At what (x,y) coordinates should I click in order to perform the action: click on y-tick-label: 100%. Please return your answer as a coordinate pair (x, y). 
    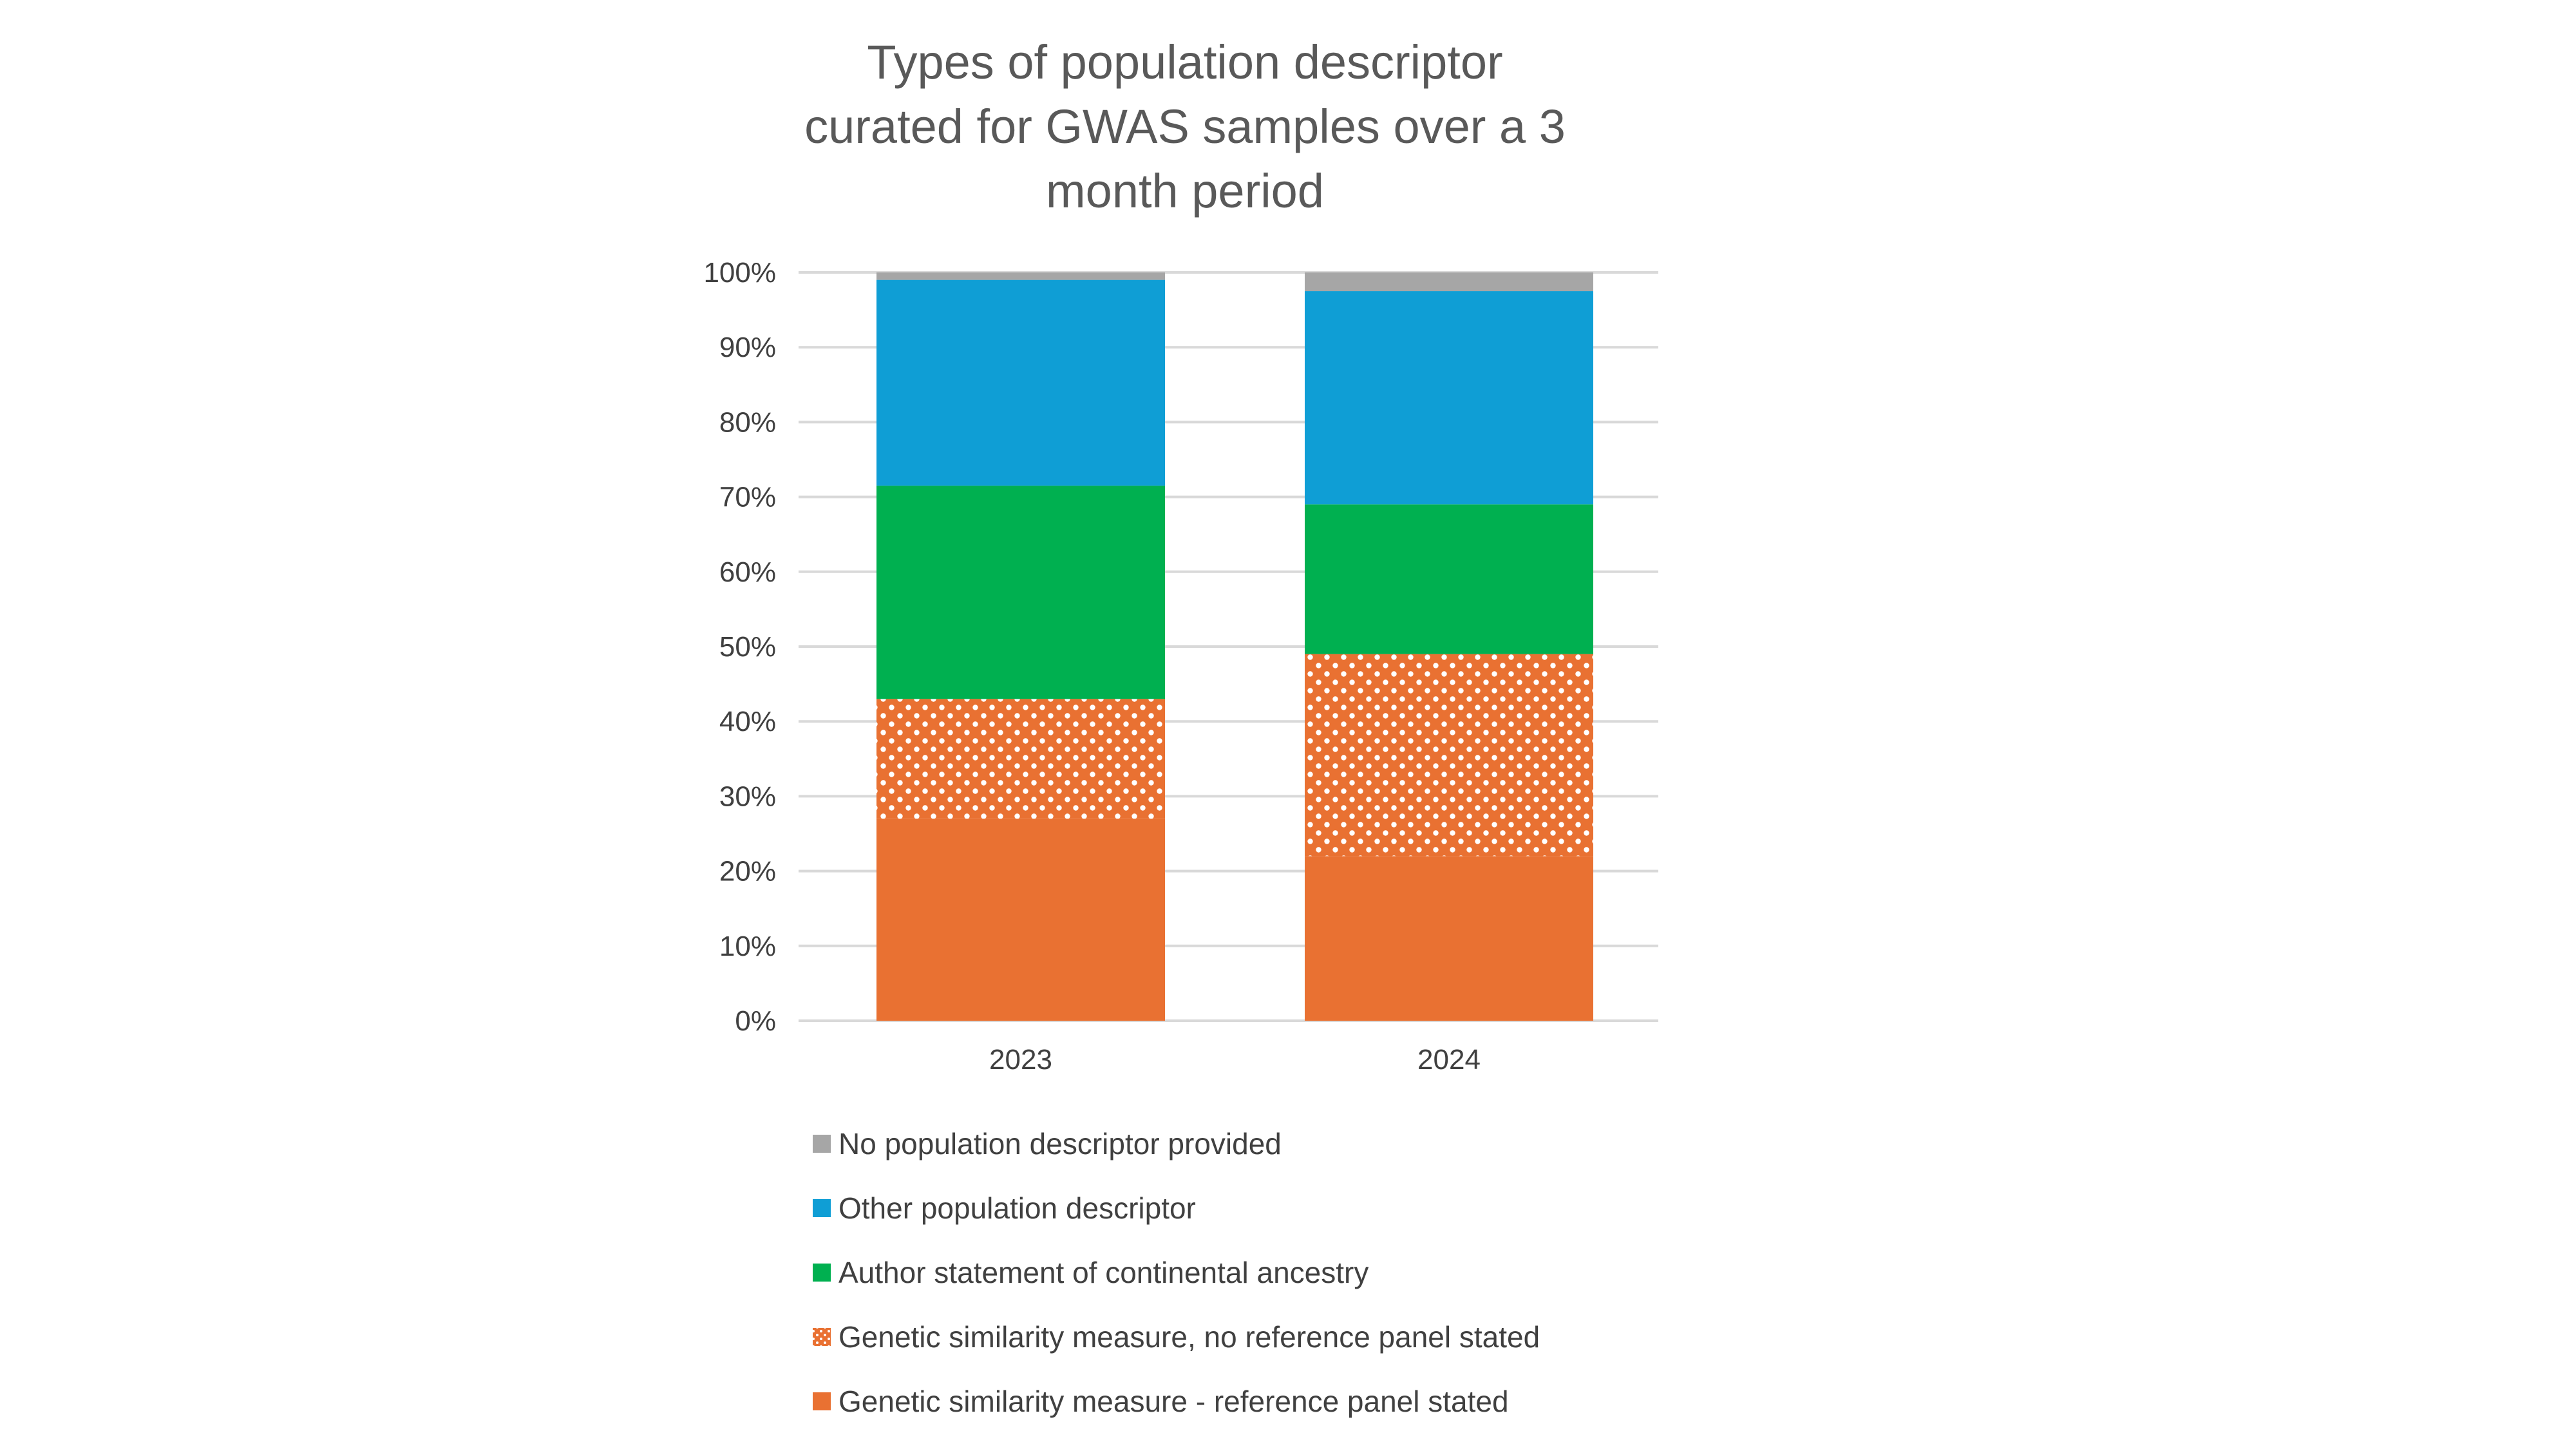
    Looking at the image, I should click on (740, 273).